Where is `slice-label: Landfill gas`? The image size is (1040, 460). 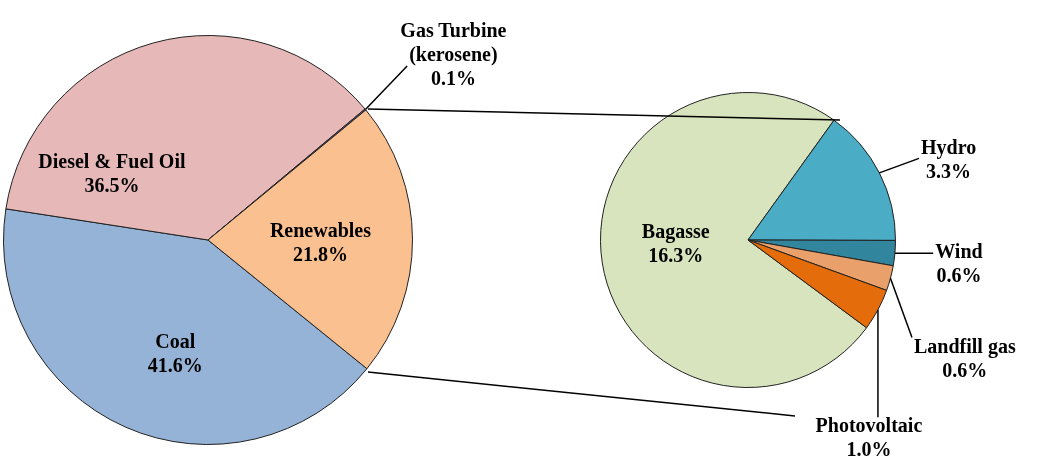 slice-label: Landfill gas is located at coordinates (964, 346).